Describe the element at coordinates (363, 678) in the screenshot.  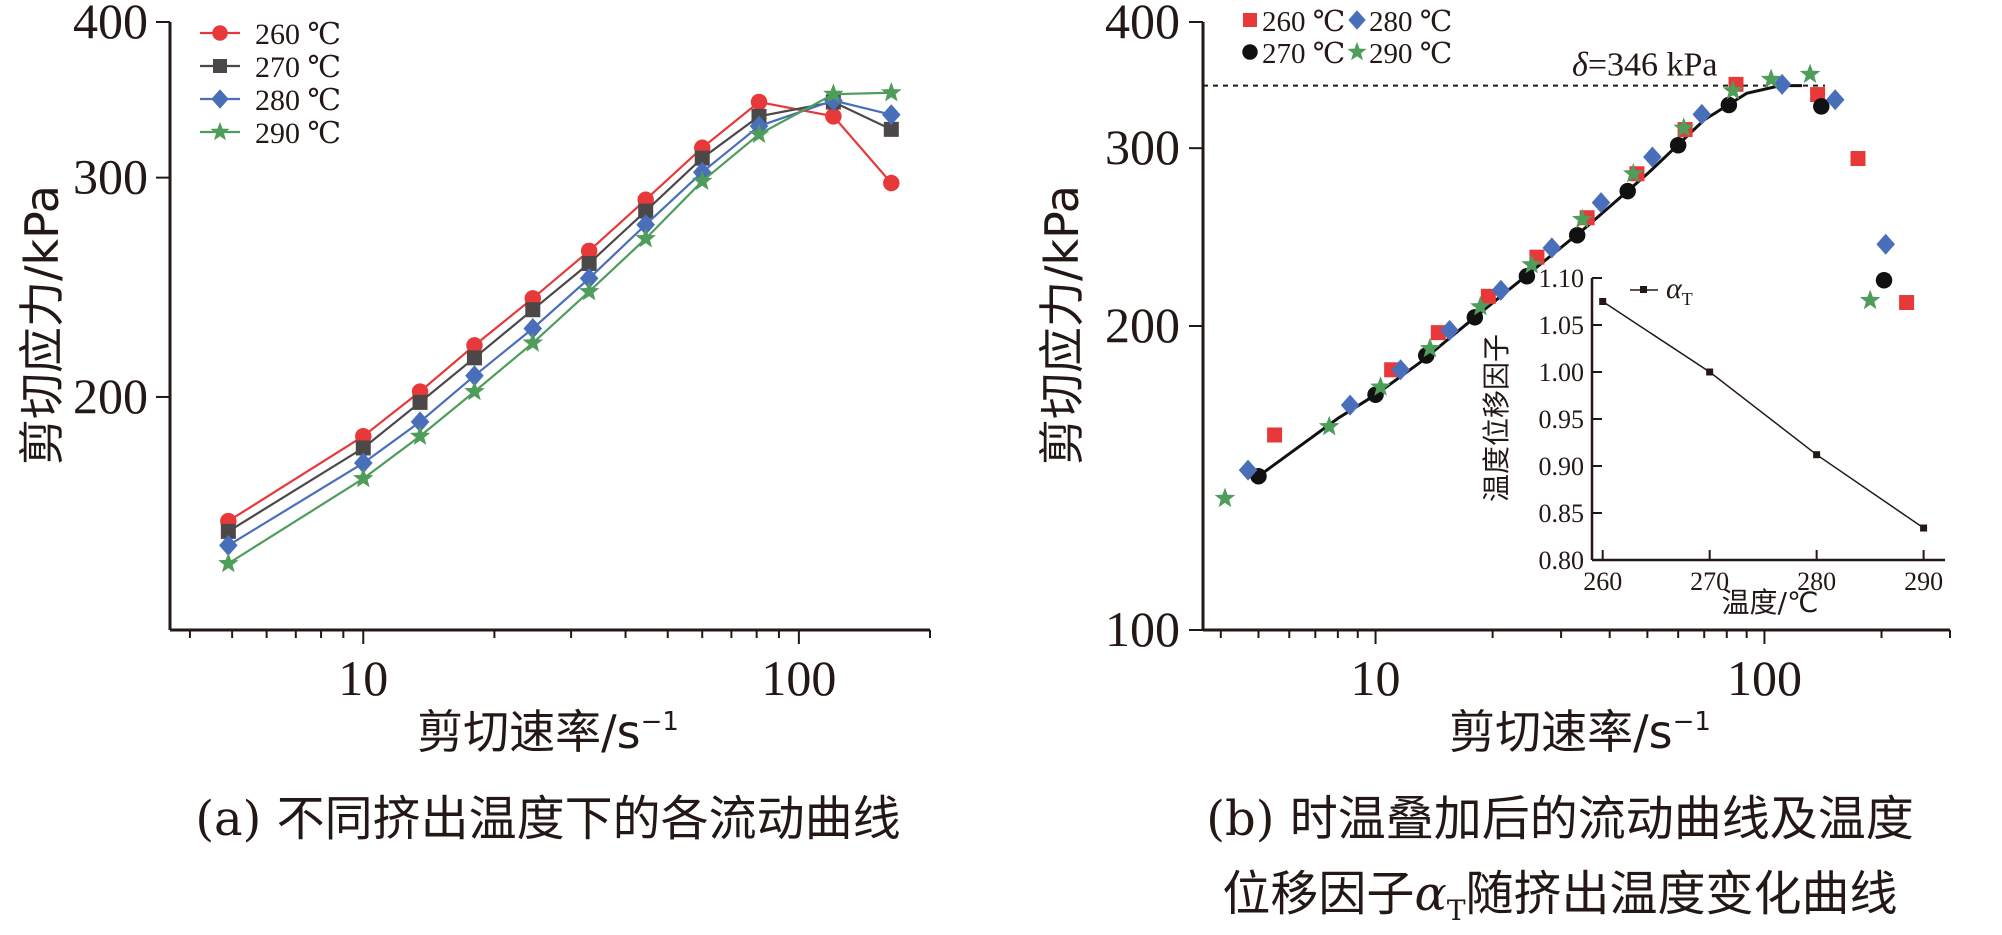
I see `panel-a-x-tick-label: 10` at that location.